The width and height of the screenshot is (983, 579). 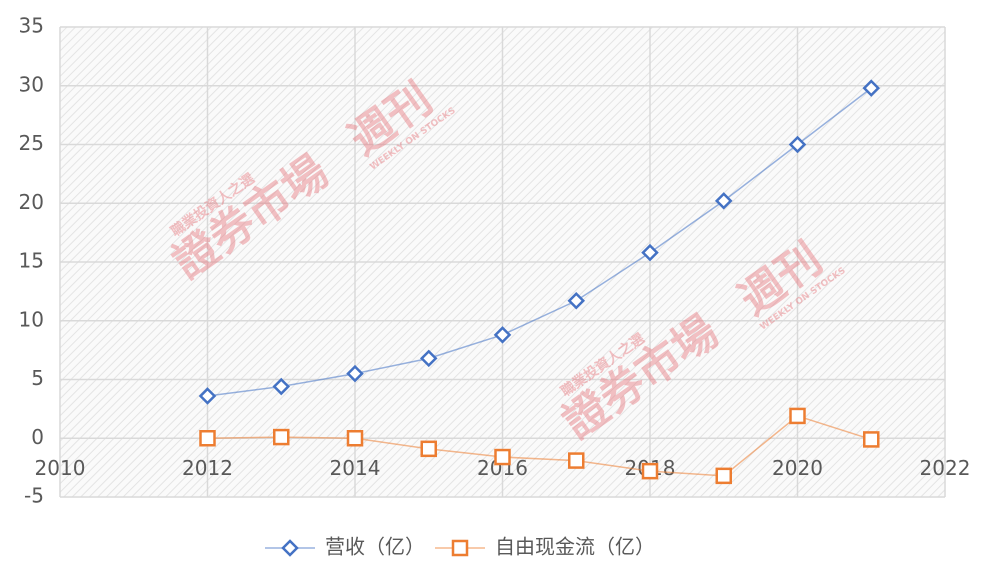 I want to click on x-tick-label: 2012, so click(x=207, y=468).